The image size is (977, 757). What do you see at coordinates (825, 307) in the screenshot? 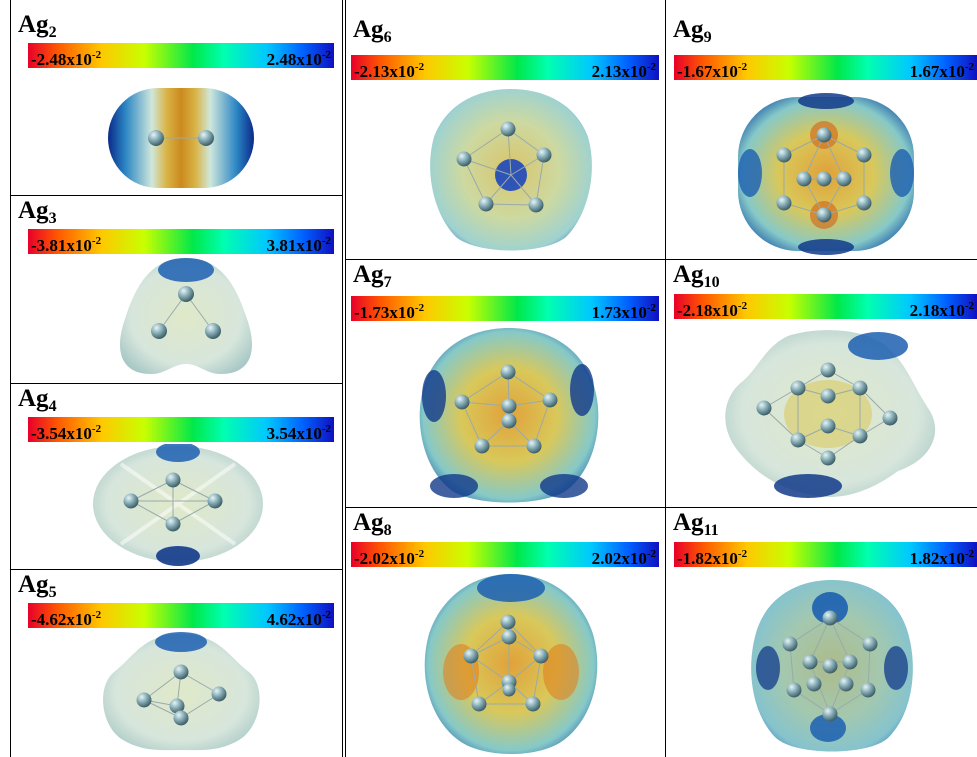
I see `color-scale-bar: -2.18x10⁻² 2.18x10⁻²` at bounding box center [825, 307].